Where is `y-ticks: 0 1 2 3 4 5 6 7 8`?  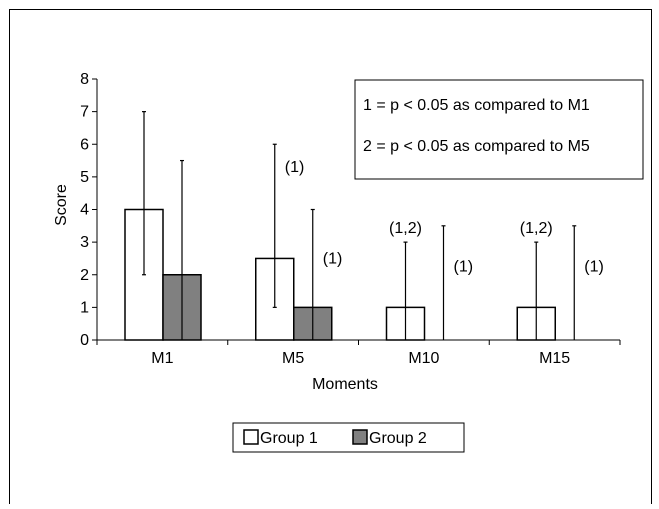 y-ticks: 0 1 2 3 4 5 6 7 8 is located at coordinates (88, 210).